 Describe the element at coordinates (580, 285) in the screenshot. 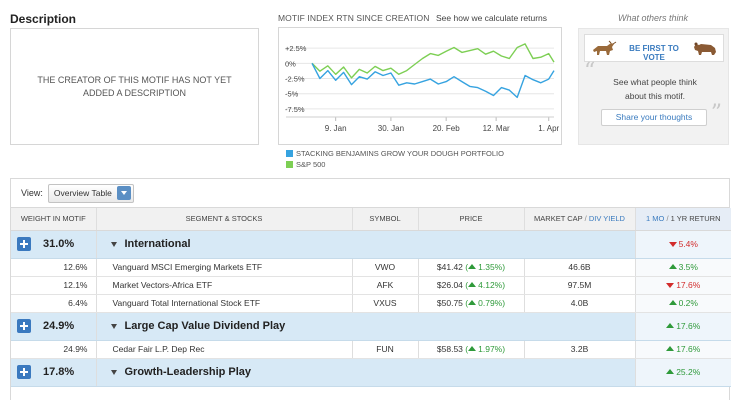

I see `stock-market-cap: 97.5M` at that location.